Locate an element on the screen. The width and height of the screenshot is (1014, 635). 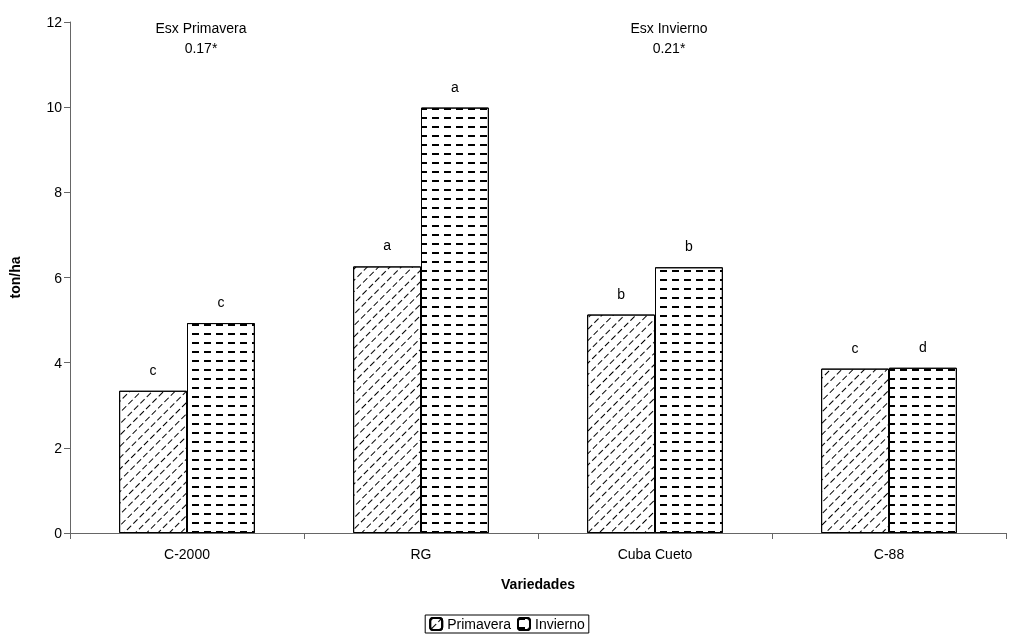
legend-label: Invierno is located at coordinates (560, 624).